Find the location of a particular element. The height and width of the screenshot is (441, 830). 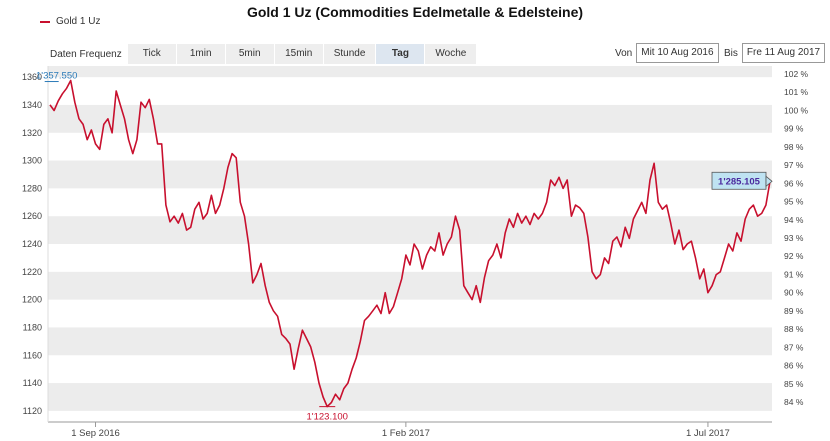

y-tick-label: 1320 is located at coordinates (32, 133).